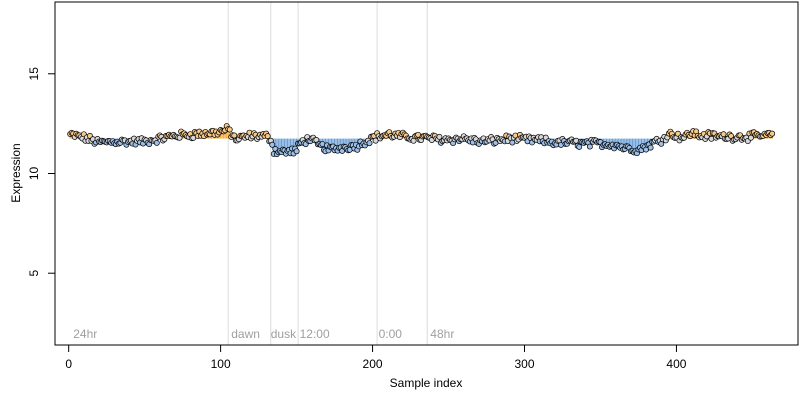  What do you see at coordinates (34, 273) in the screenshot?
I see `y-tick-label: 5` at bounding box center [34, 273].